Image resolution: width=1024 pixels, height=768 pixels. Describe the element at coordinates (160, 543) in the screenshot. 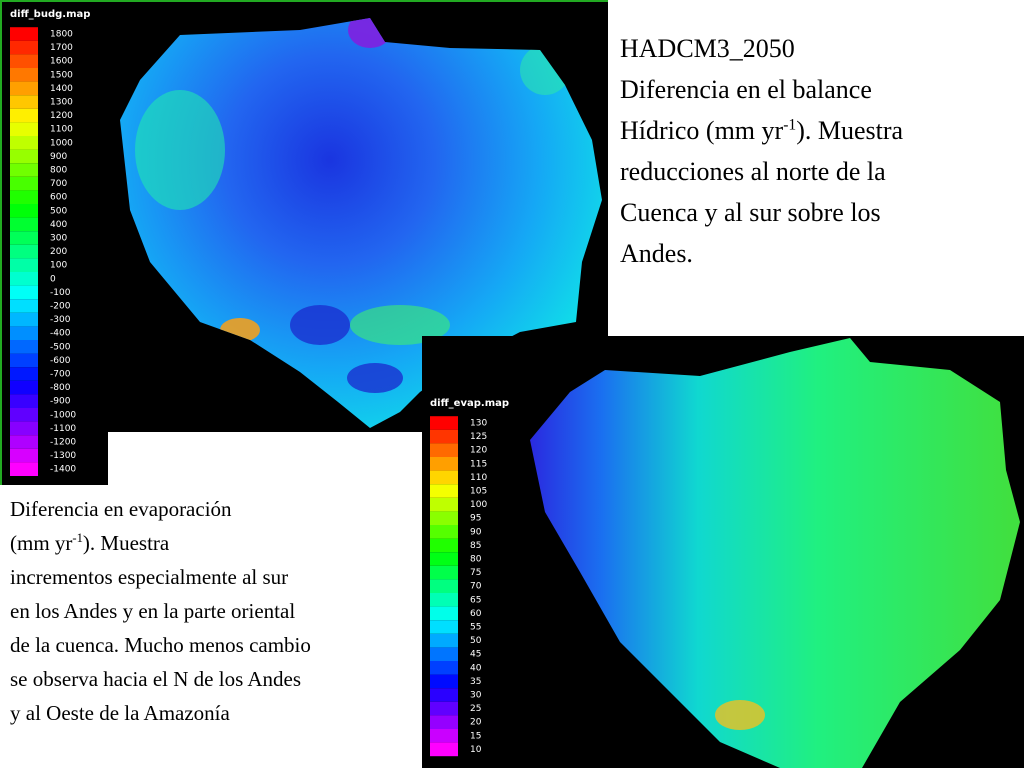

I see `note-line: (mm yr-1). Muestra` at that location.